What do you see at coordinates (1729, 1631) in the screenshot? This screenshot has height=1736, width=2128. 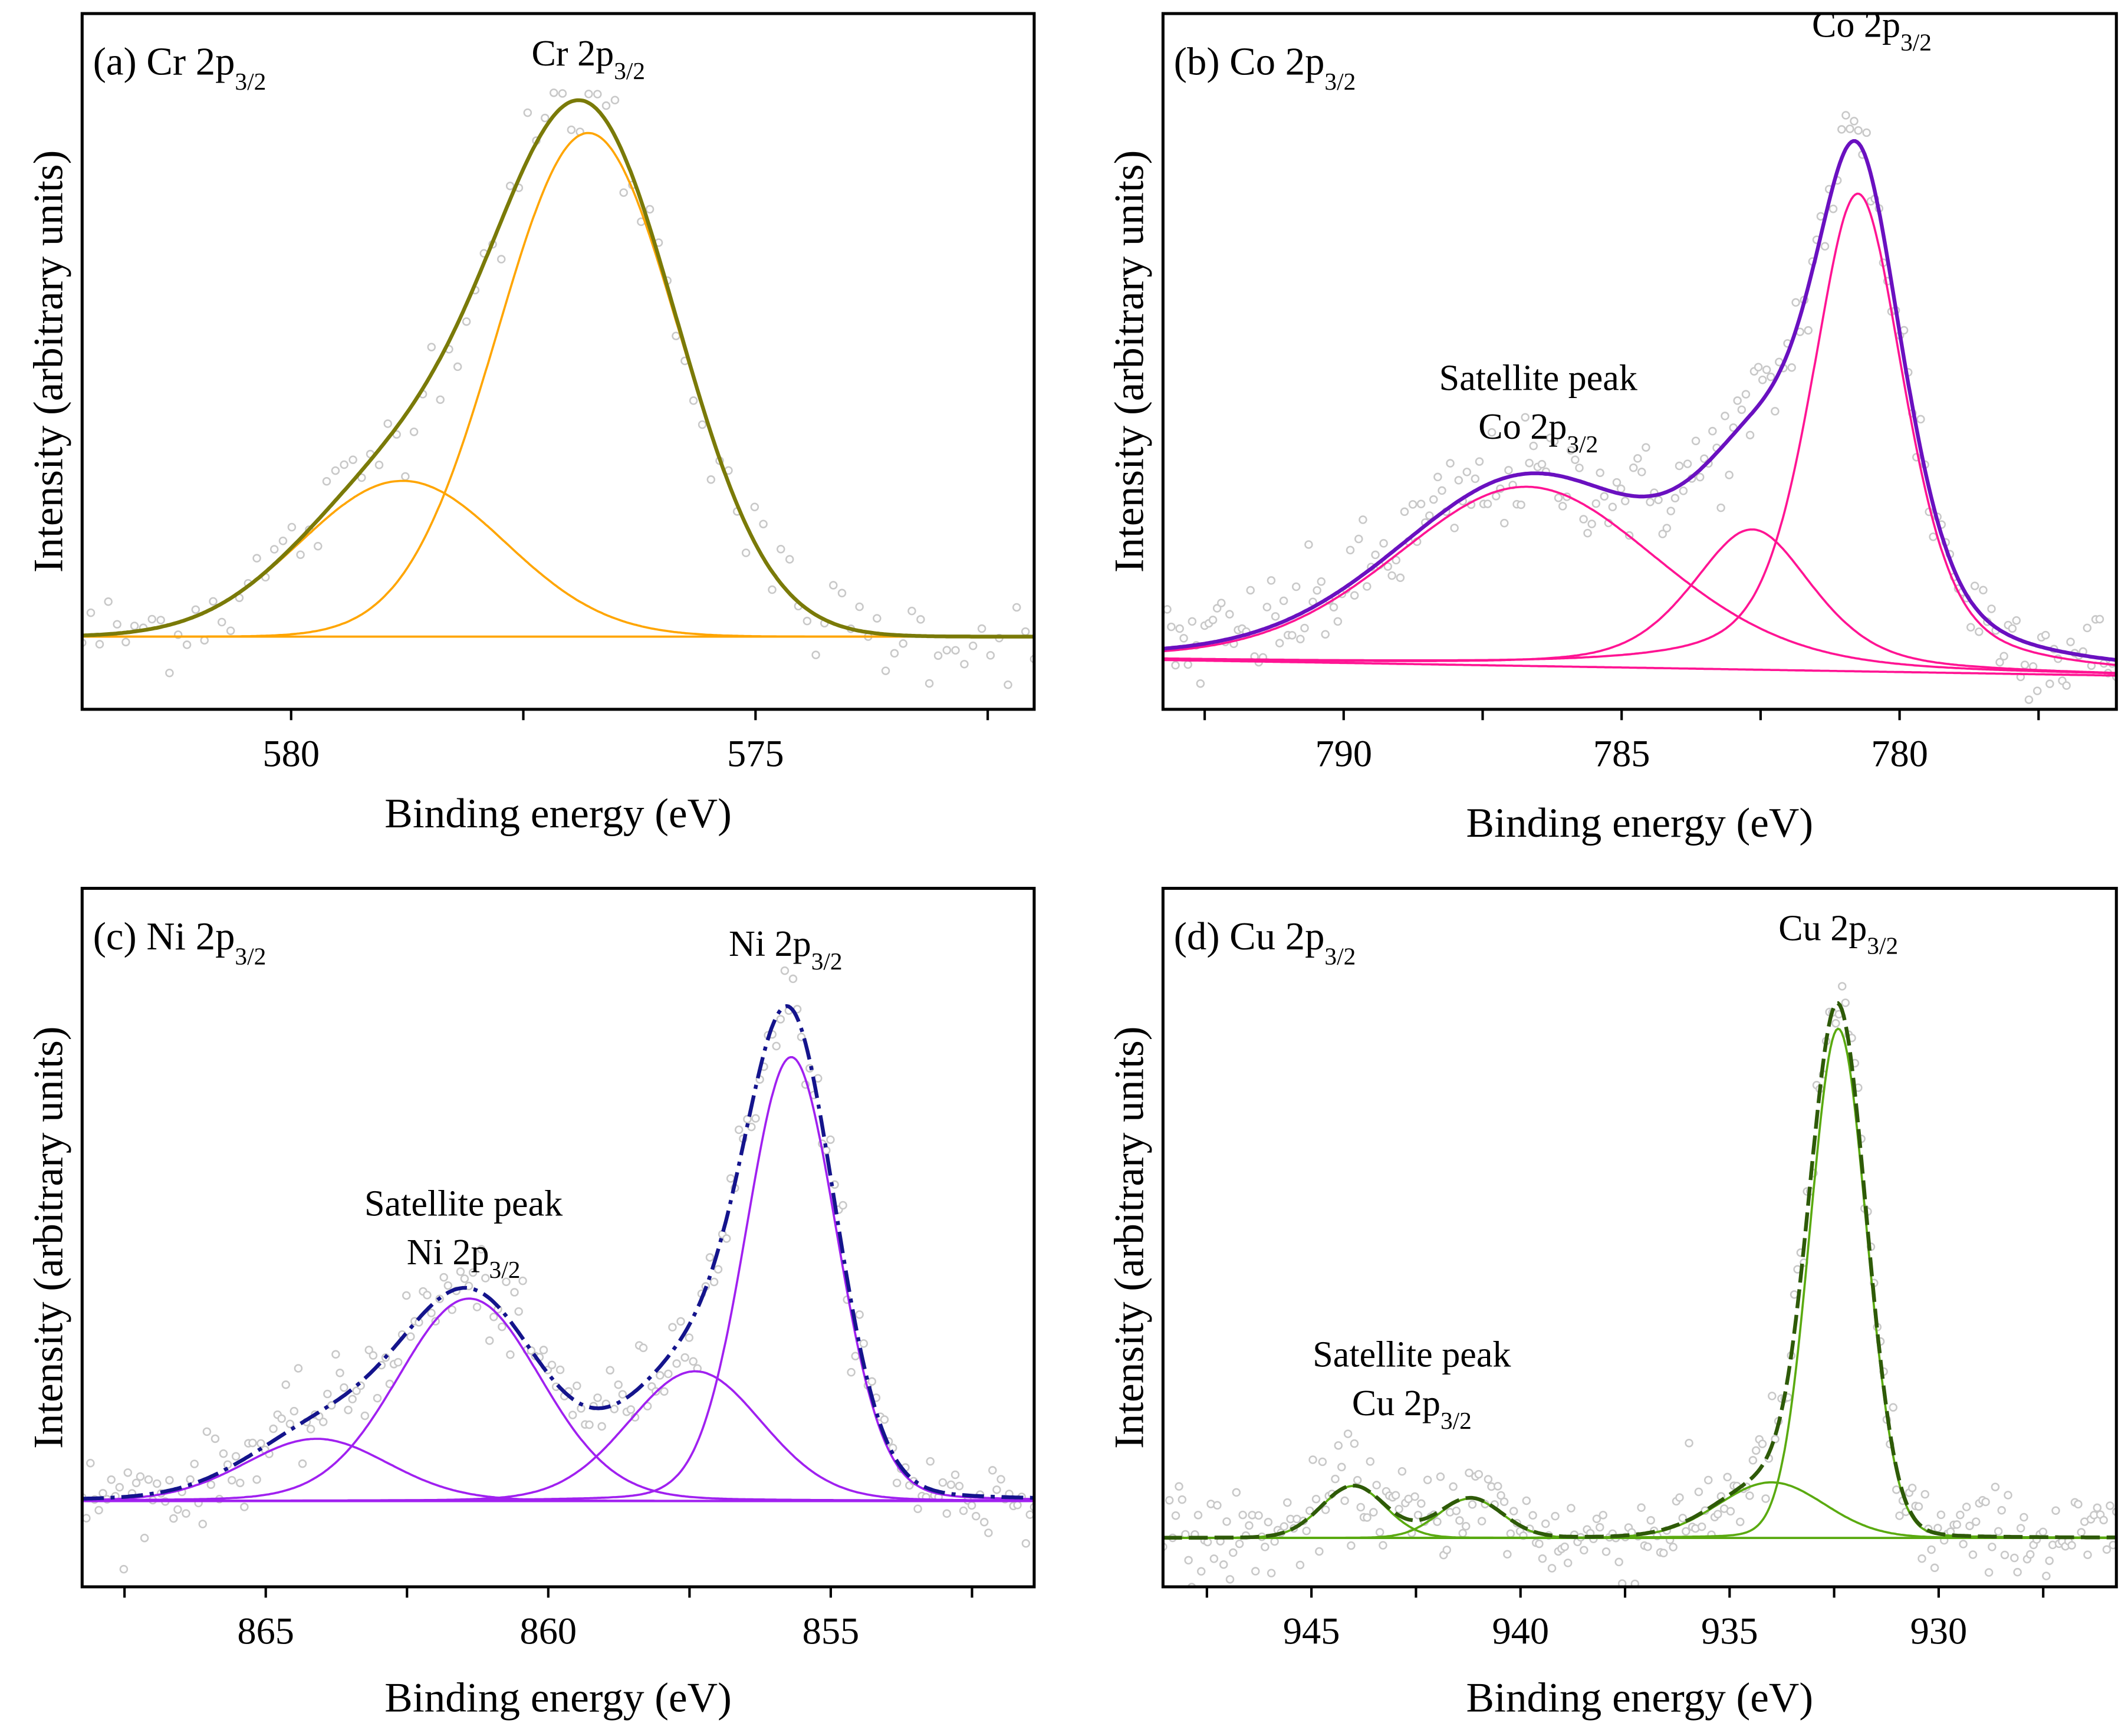 I see `x-tick-label: 935` at bounding box center [1729, 1631].